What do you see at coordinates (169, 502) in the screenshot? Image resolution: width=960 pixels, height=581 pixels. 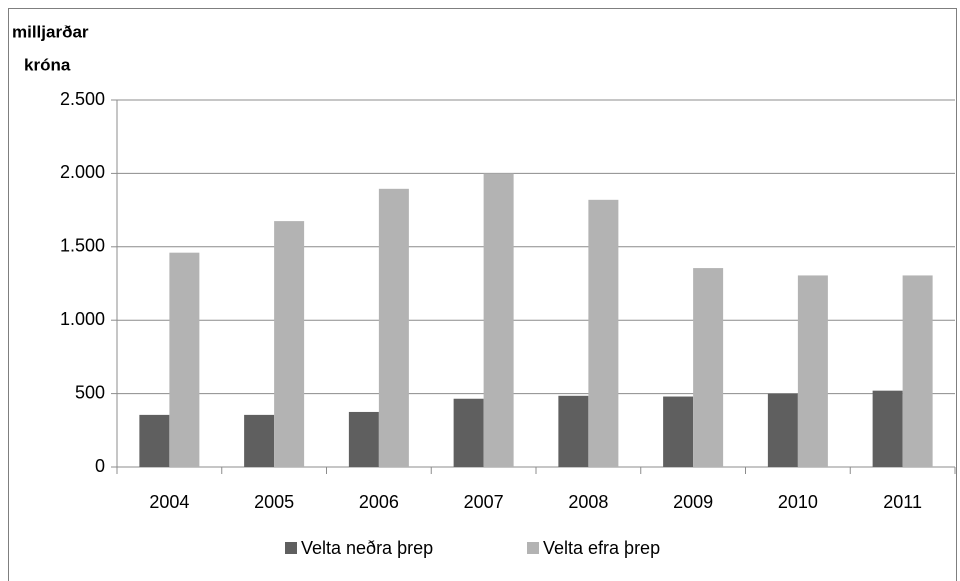 I see `x-tick-label: 2004` at bounding box center [169, 502].